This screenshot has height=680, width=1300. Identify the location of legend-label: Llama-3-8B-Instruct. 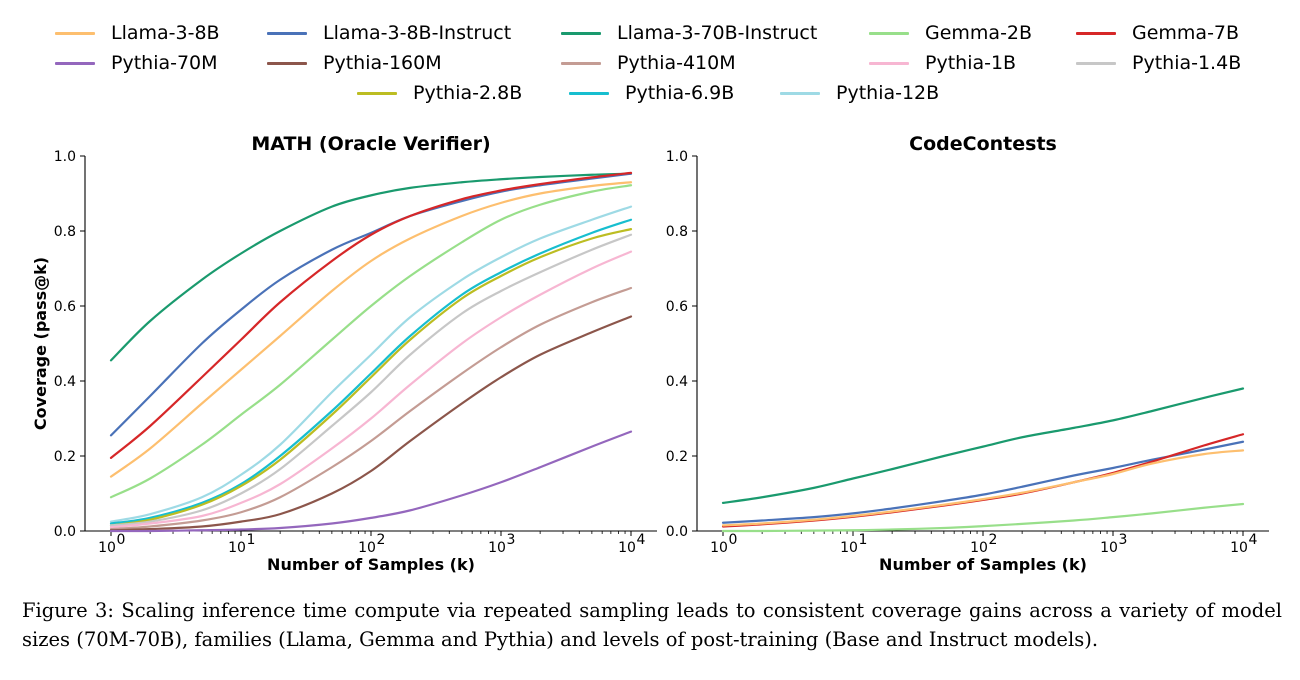
(417, 33).